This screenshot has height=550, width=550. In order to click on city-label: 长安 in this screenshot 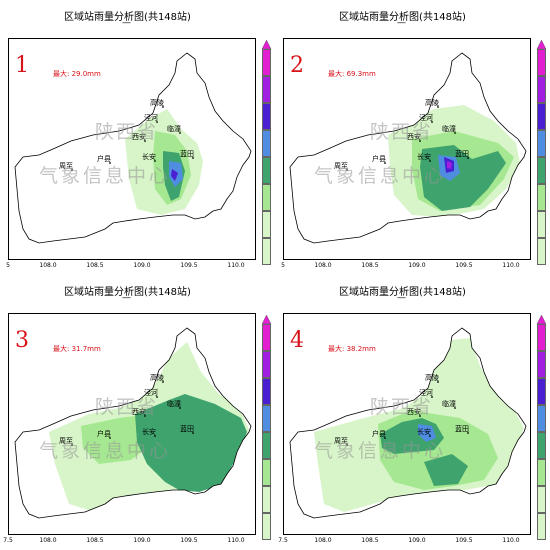, I will do `click(424, 157)`.